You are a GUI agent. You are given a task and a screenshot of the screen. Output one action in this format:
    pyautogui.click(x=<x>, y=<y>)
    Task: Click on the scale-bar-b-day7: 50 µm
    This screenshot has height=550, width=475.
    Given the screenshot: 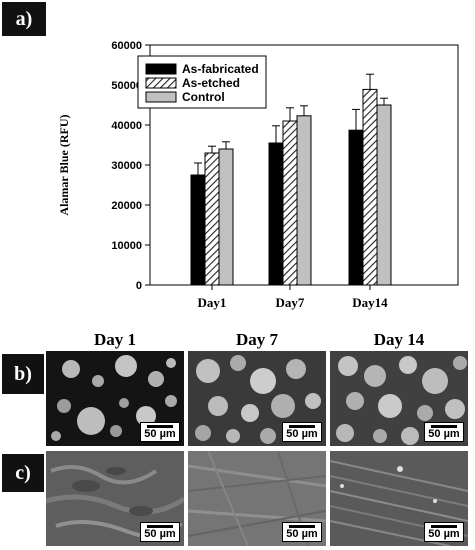 What is the action you would take?
    pyautogui.click(x=302, y=432)
    